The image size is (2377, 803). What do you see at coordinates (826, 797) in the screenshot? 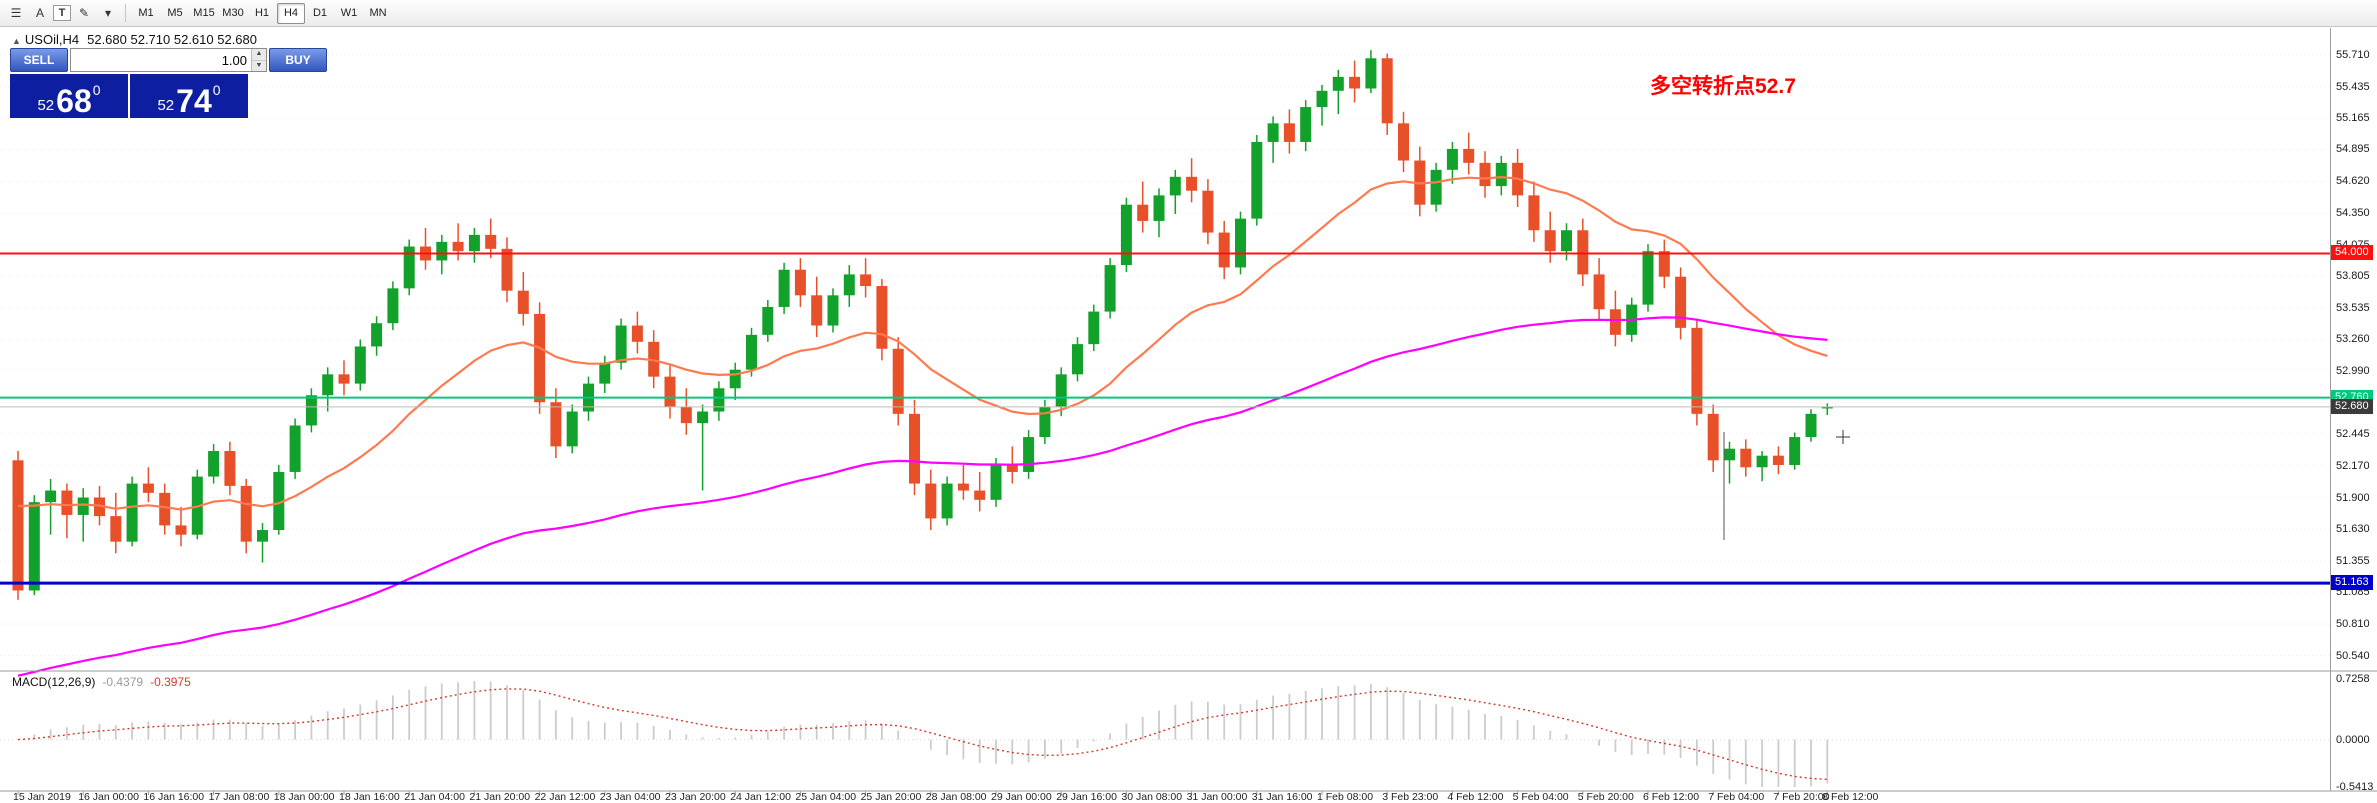
I see `time-axis-label: 25 Jan 04:00` at bounding box center [826, 797].